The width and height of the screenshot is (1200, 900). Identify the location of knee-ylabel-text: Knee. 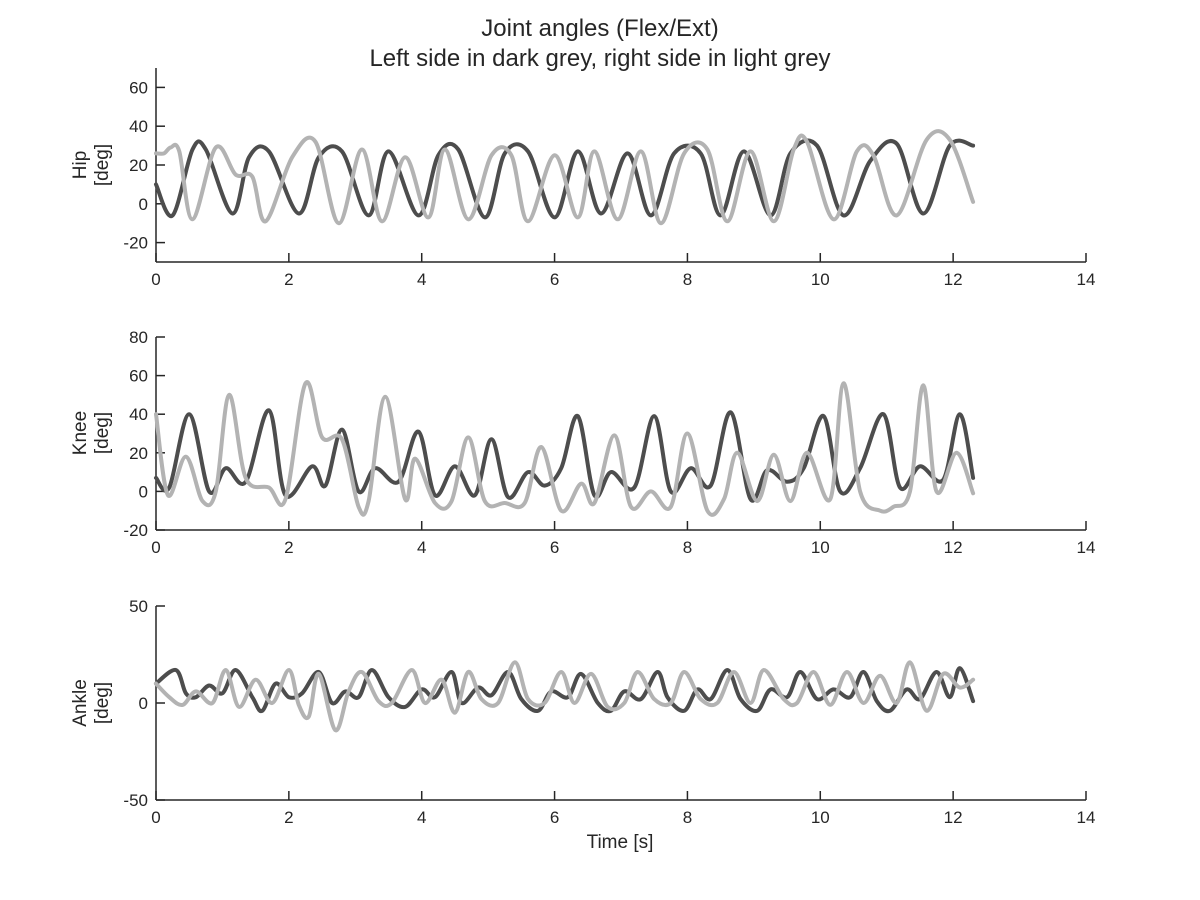
(80, 433).